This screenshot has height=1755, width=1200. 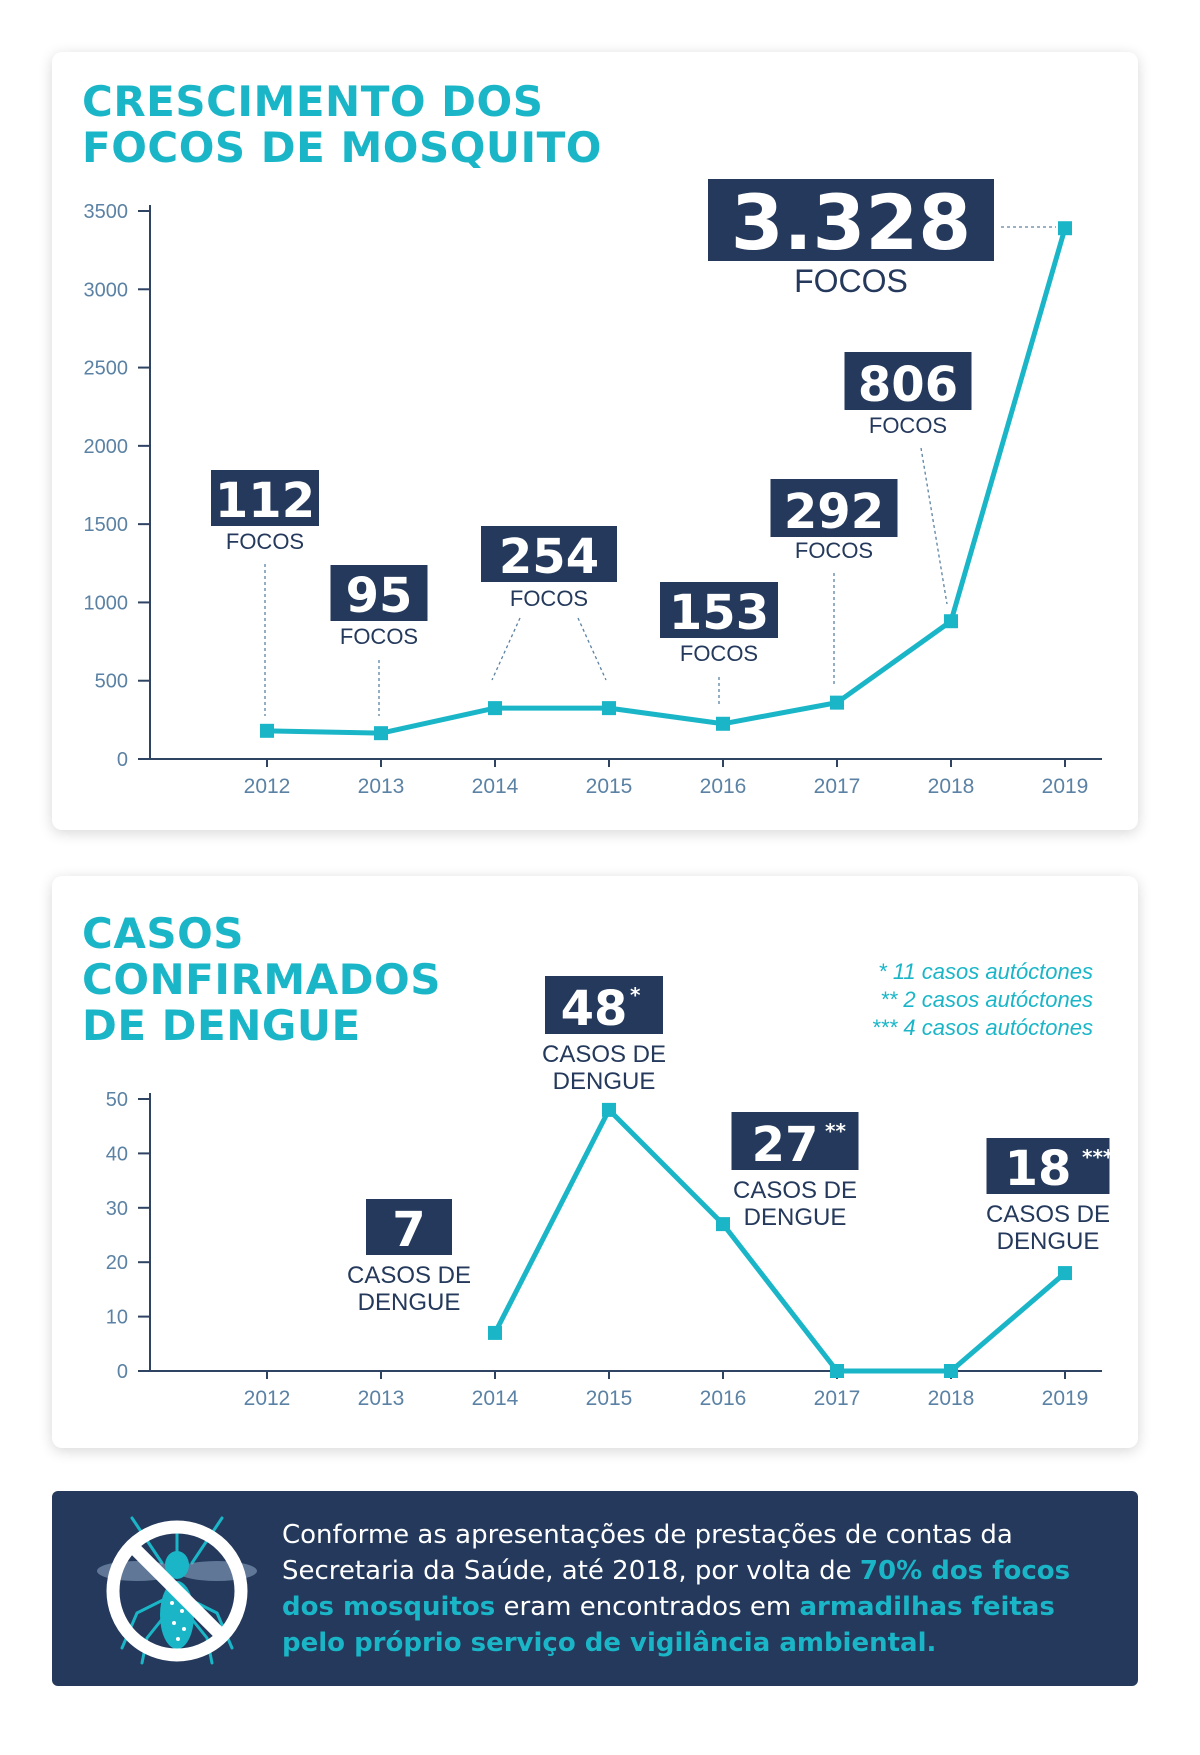 I want to click on chart-title-line: CONFIRMADOS, so click(x=261, y=979).